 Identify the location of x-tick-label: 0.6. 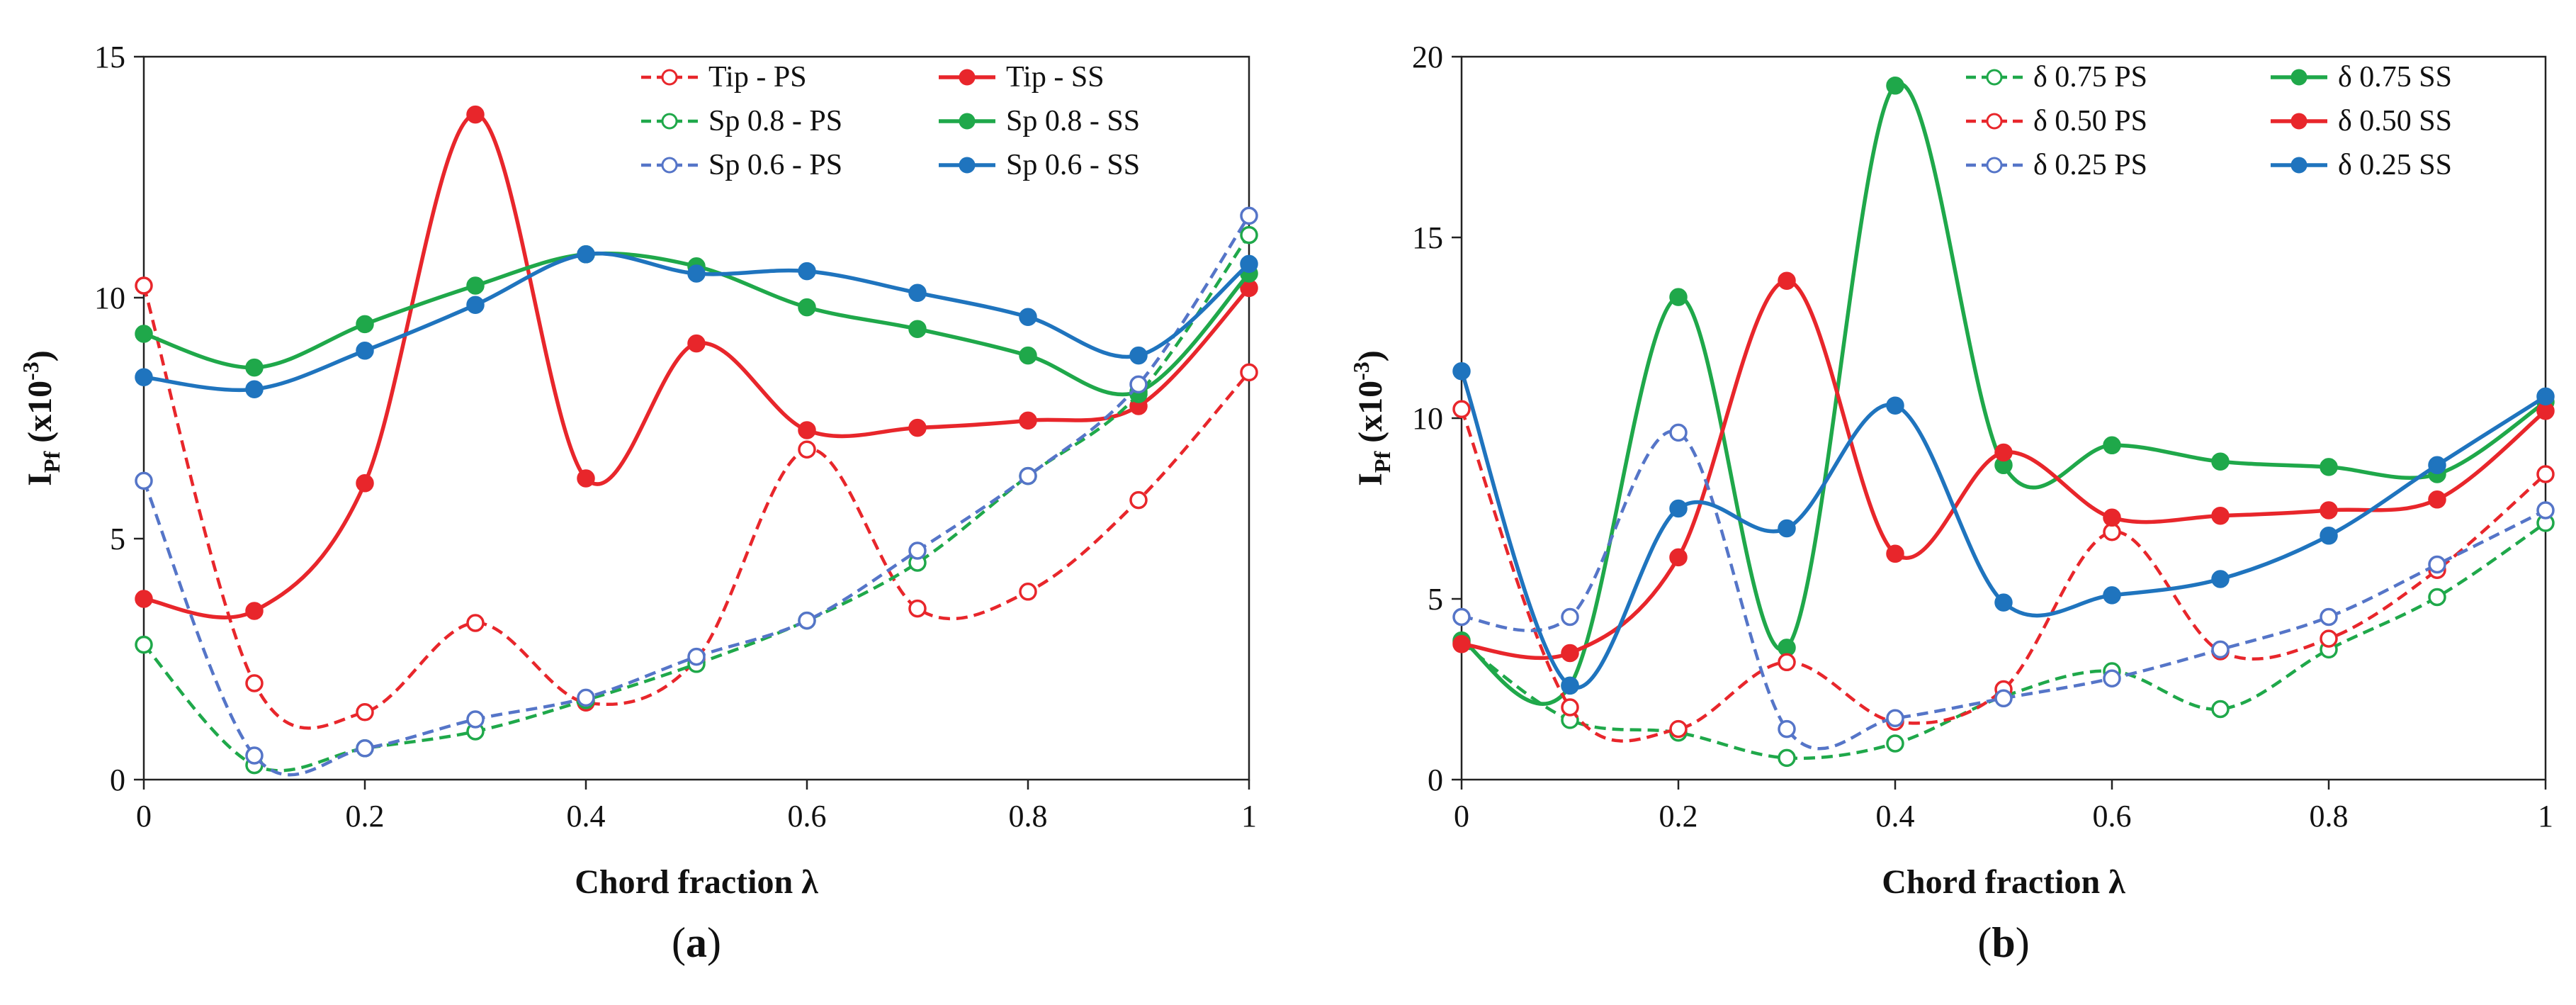
(807, 816).